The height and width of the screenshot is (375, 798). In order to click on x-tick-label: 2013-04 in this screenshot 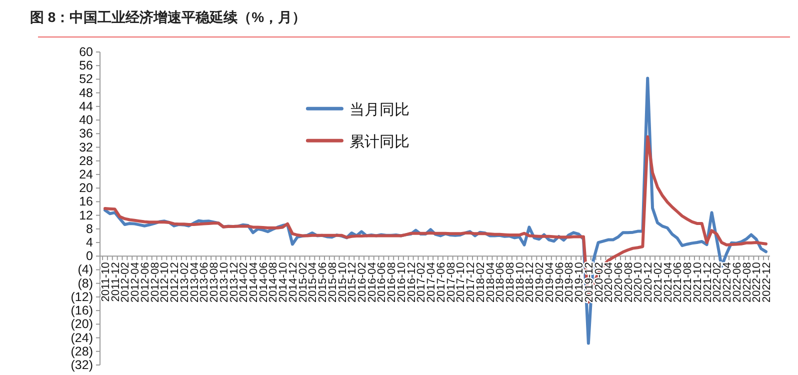, I will do `click(194, 282)`.